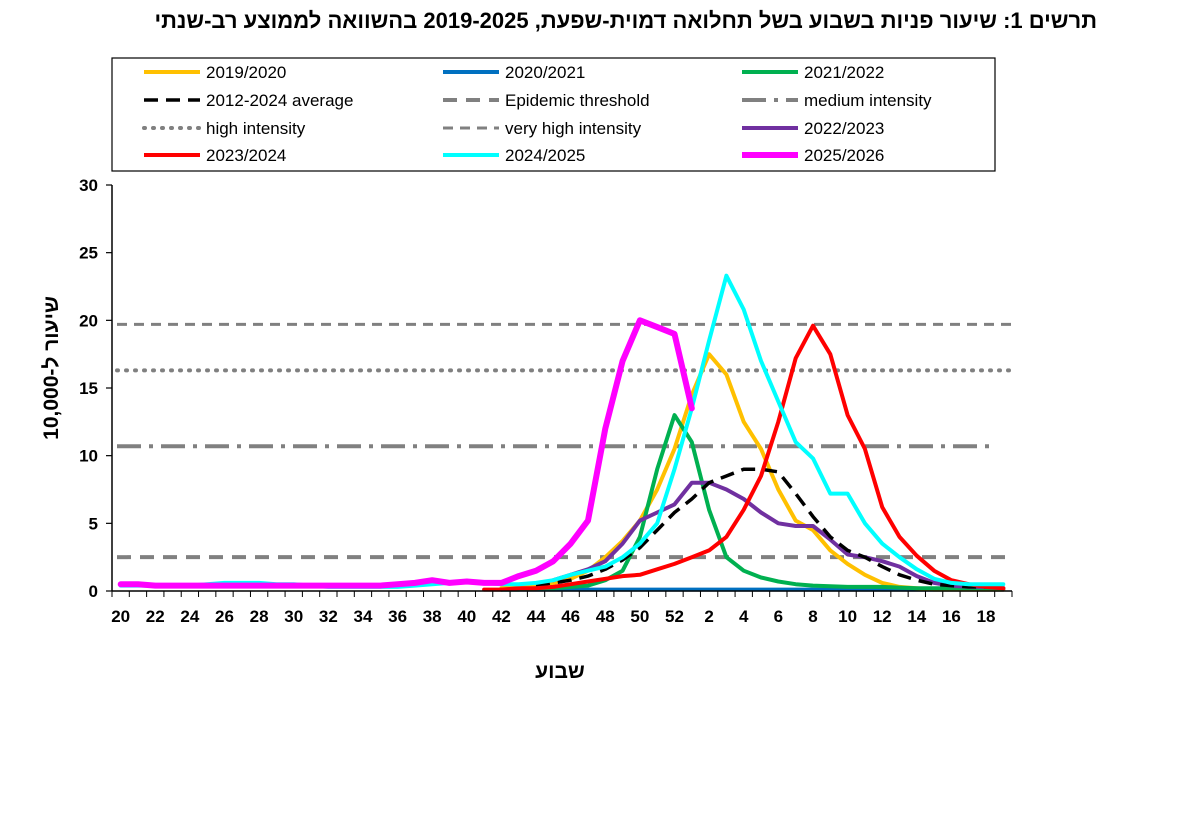 The image size is (1179, 817). Describe the element at coordinates (744, 616) in the screenshot. I see `x-tick-label: 4` at that location.